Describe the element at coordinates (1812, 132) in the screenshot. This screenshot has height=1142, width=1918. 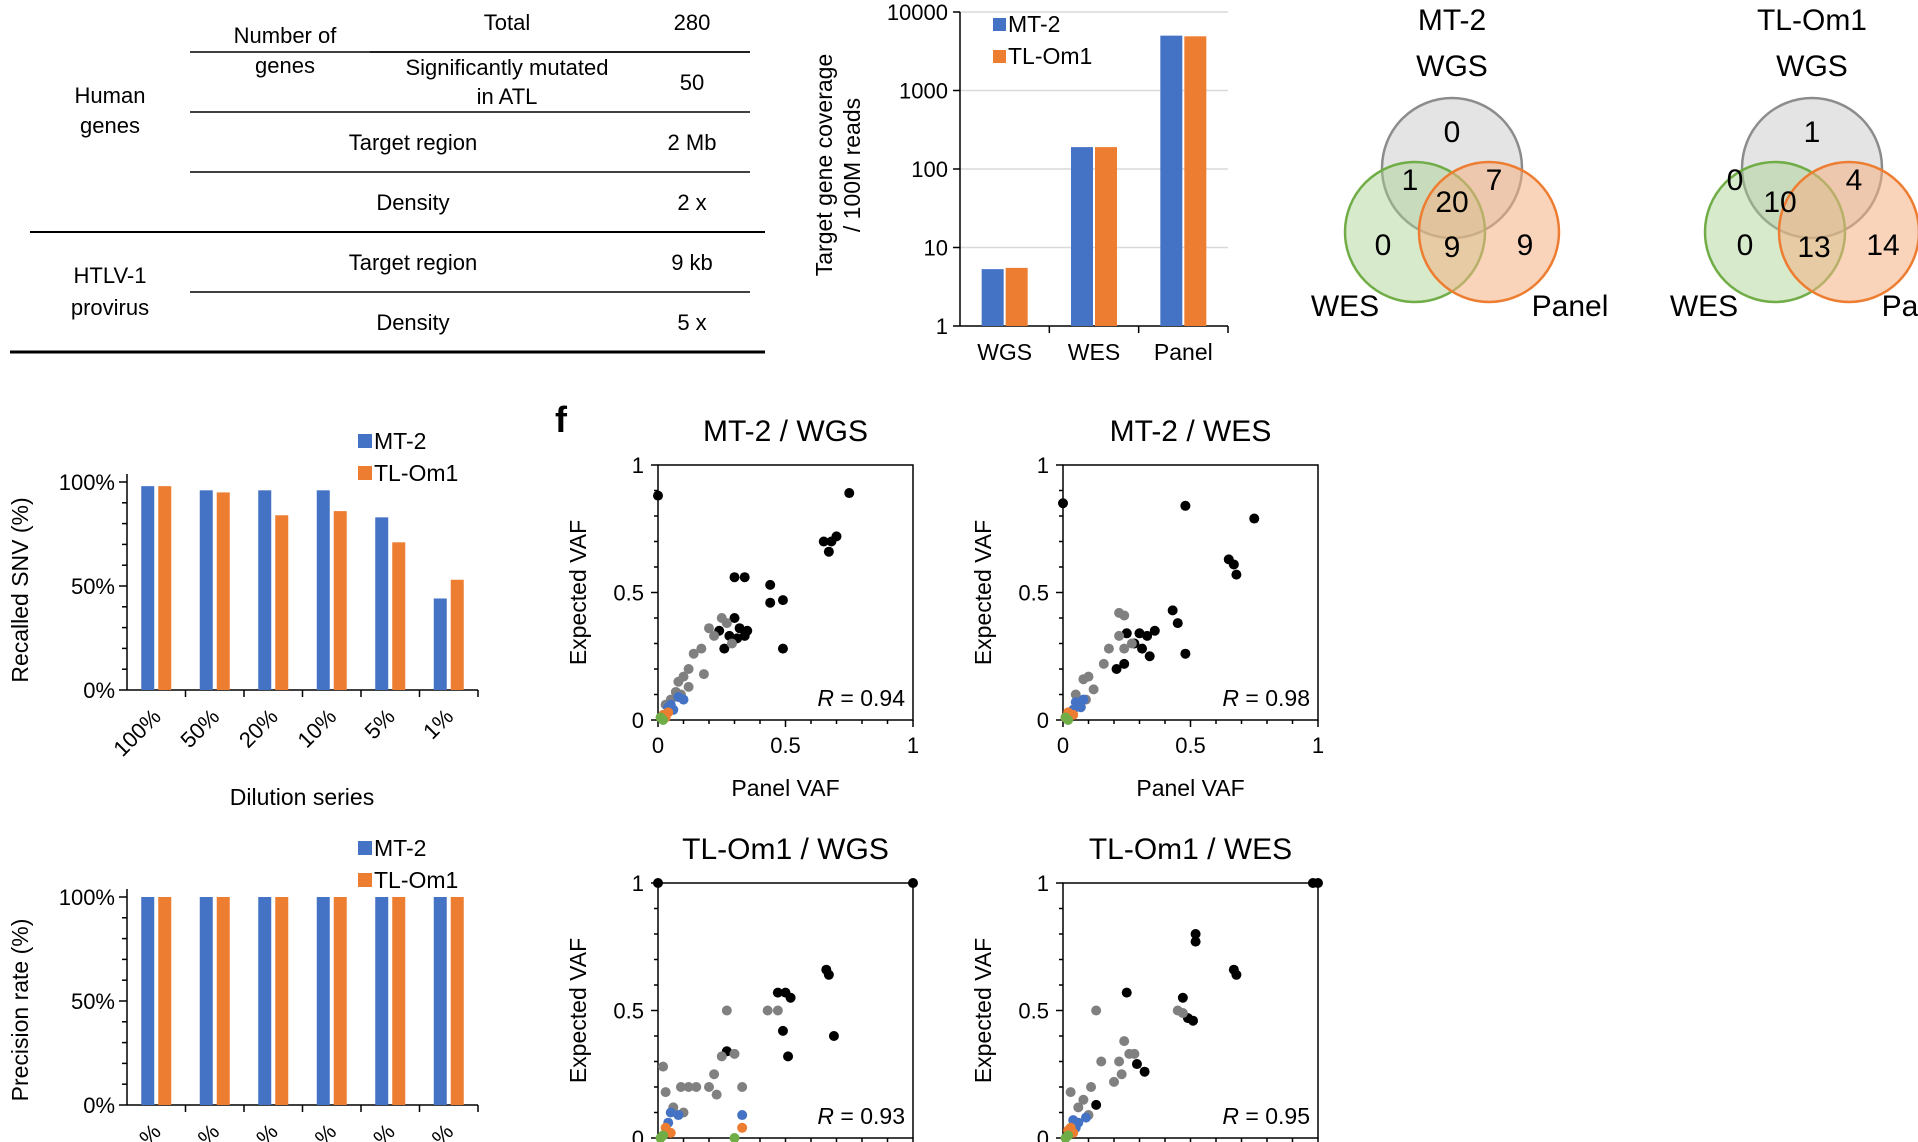
I see `venn-tlom1-wgs-only: 1` at that location.